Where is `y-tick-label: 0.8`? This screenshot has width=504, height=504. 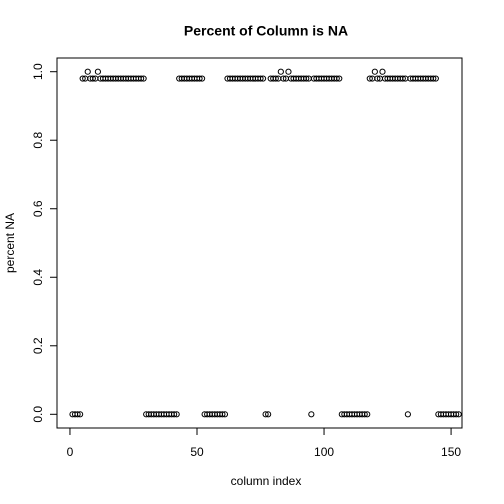 y-tick-label: 0.8 is located at coordinates (38, 140).